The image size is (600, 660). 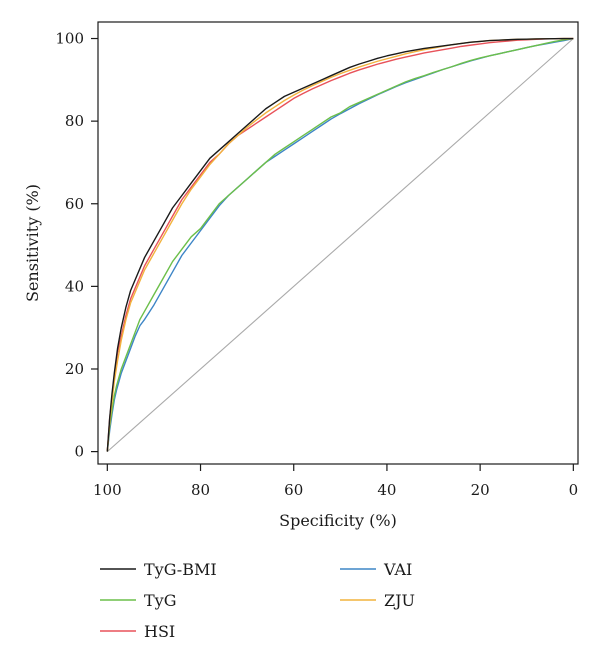 I want to click on legend-label-vai: VAI, so click(x=397, y=569).